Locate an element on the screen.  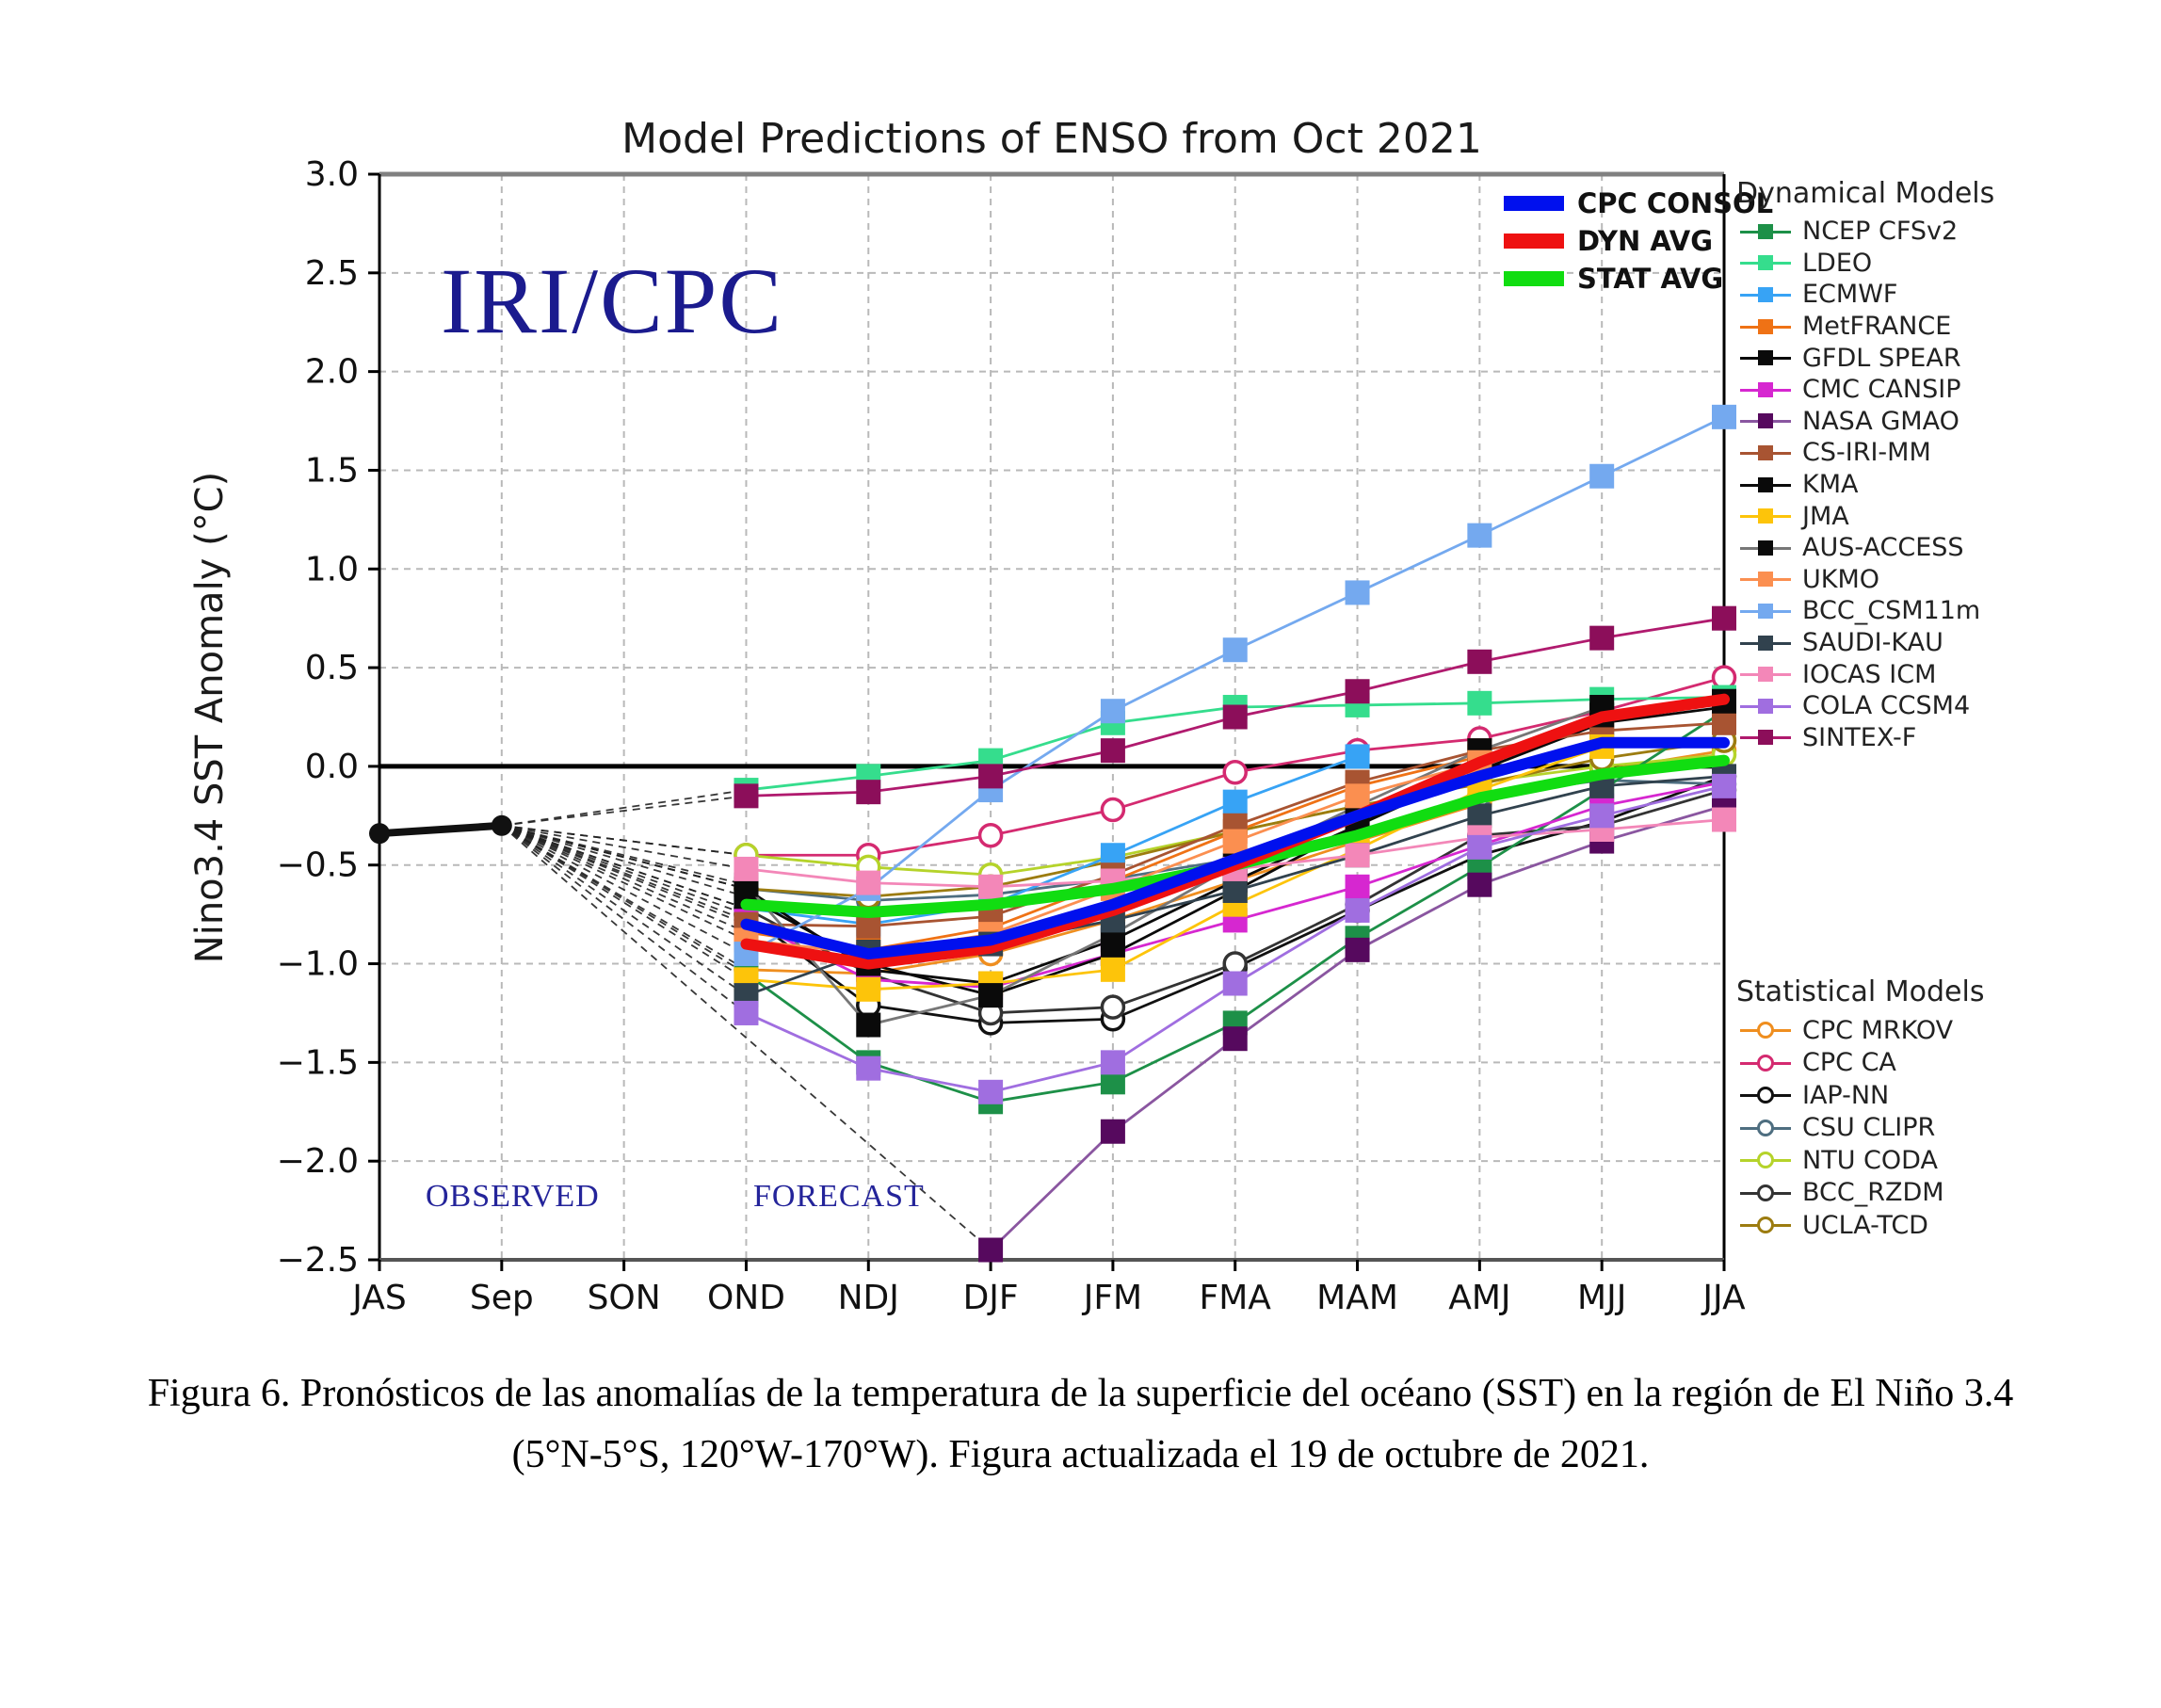
legend-label: CPC MRKOV is located at coordinates (1878, 1030).